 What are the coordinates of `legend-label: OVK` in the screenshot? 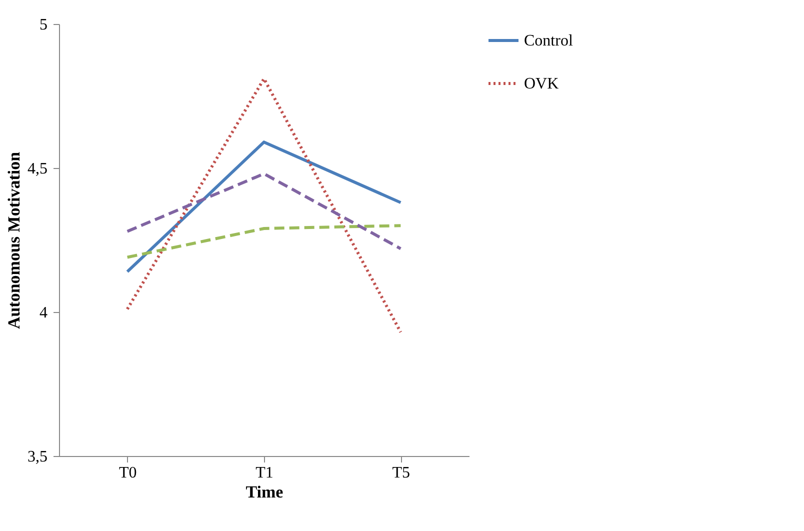 It's located at (542, 84).